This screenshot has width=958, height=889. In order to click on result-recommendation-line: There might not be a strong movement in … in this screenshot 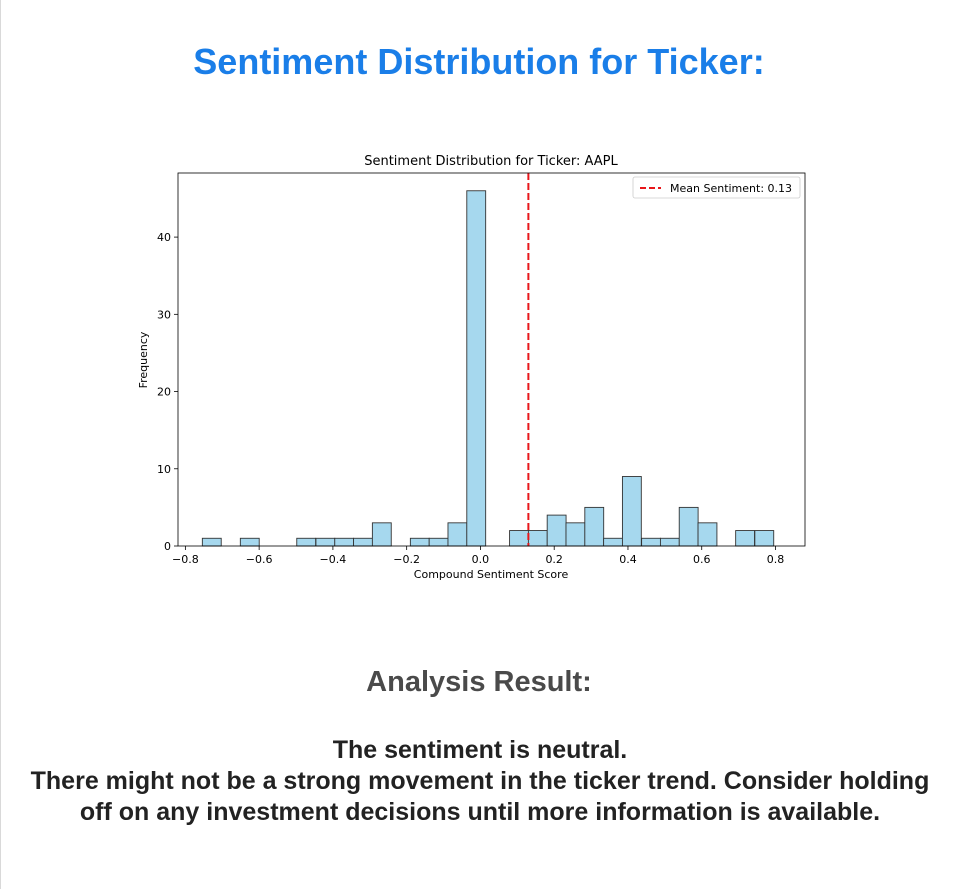, I will do `click(480, 796)`.